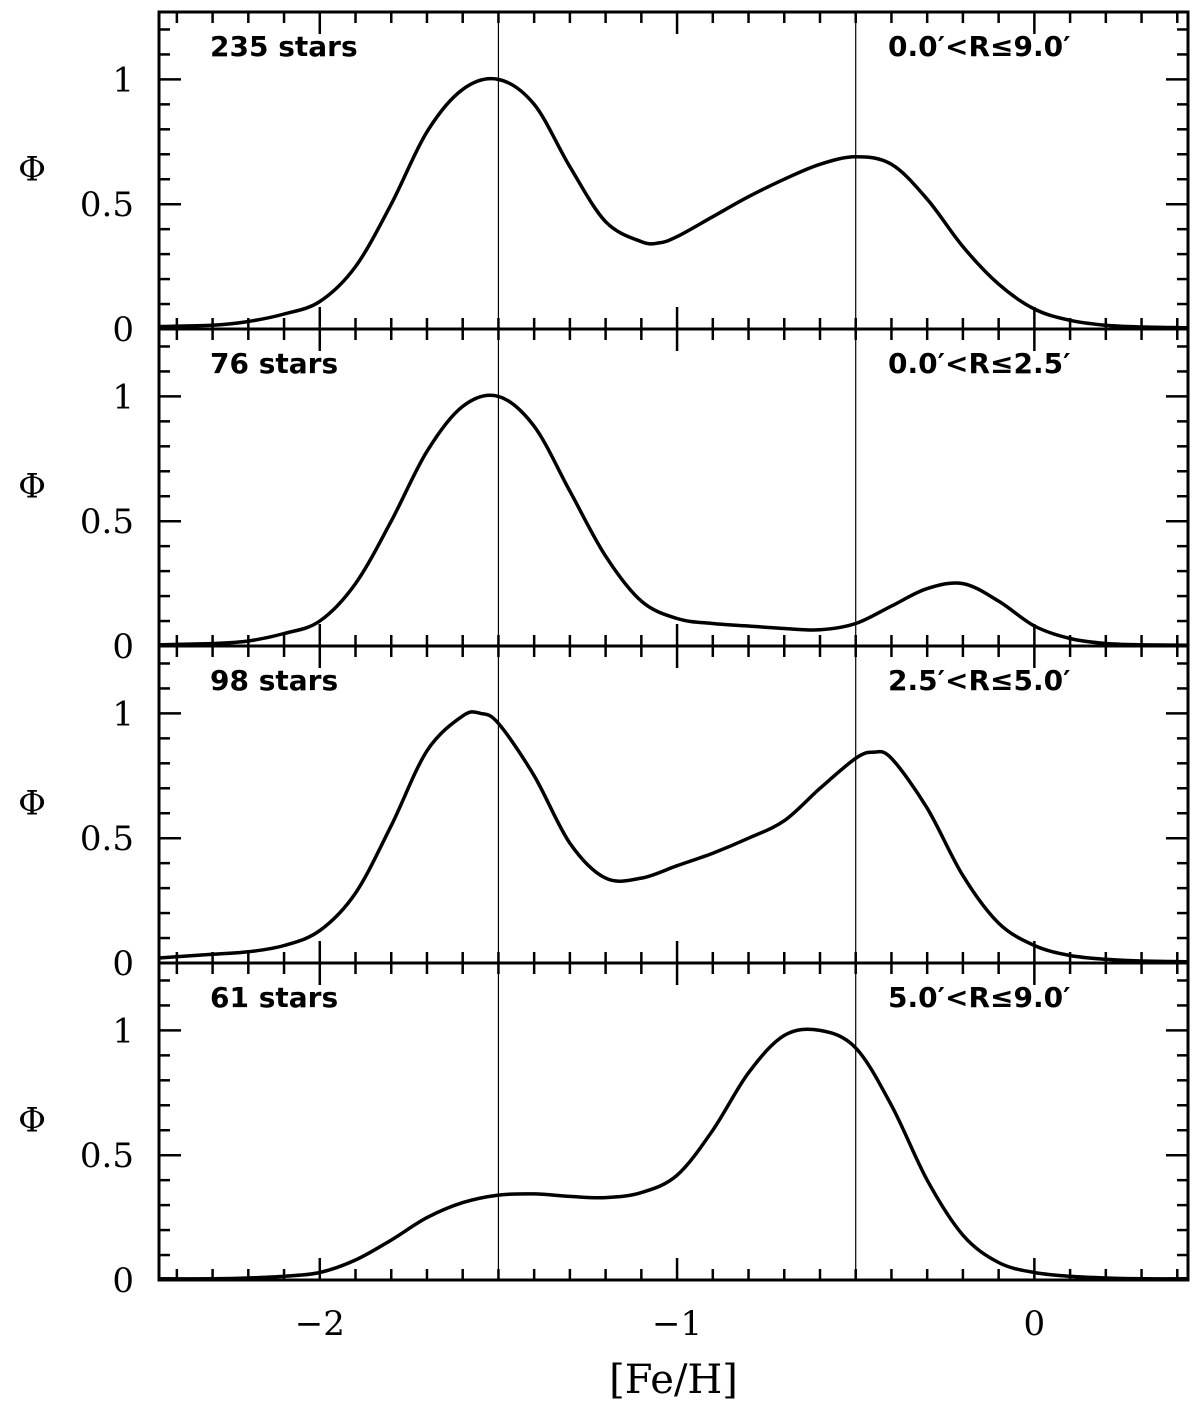 Image resolution: width=1200 pixels, height=1407 pixels. What do you see at coordinates (979, 997) in the screenshot?
I see `radius-range-label: 5.0′<R≤9.0′` at bounding box center [979, 997].